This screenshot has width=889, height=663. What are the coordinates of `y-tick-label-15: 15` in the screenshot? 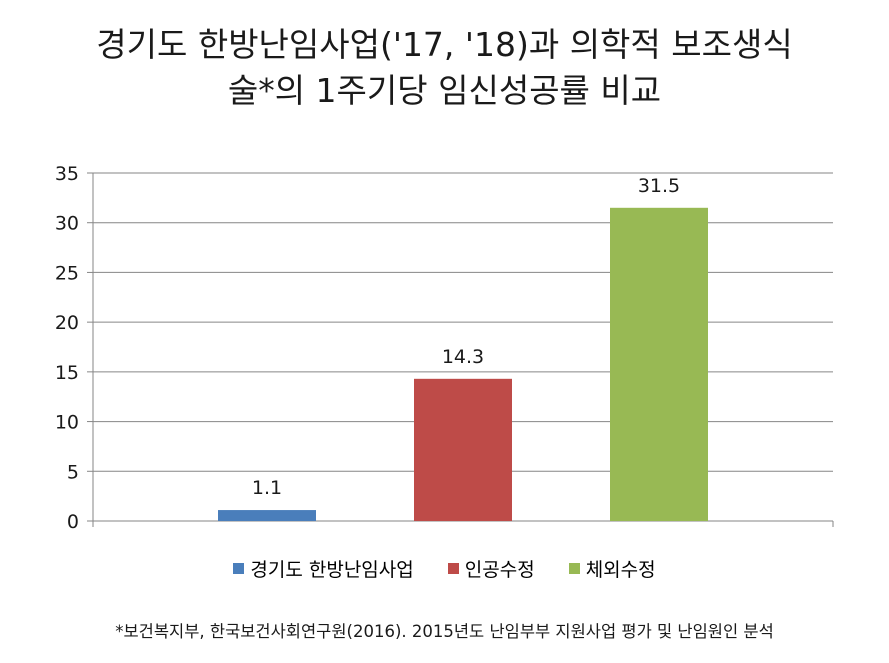 It's located at (67, 373).